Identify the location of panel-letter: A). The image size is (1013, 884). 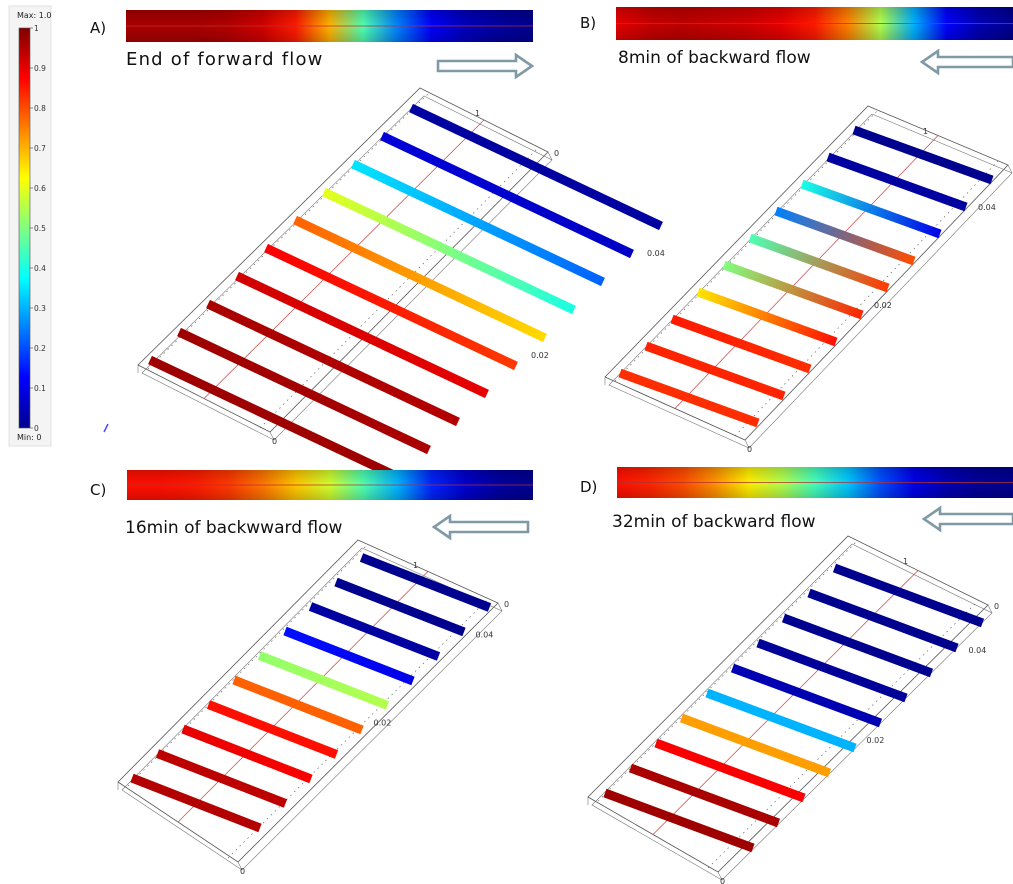
(98, 28).